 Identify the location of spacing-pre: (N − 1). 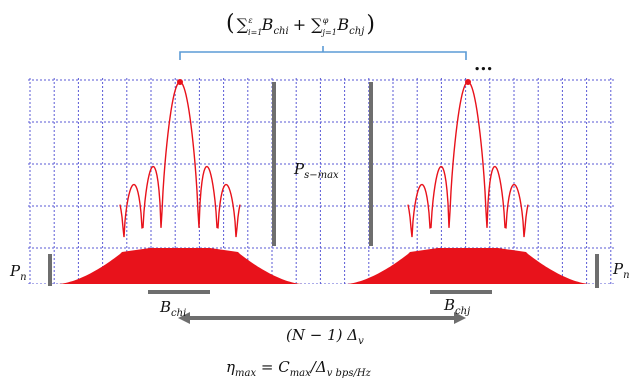
(316, 335).